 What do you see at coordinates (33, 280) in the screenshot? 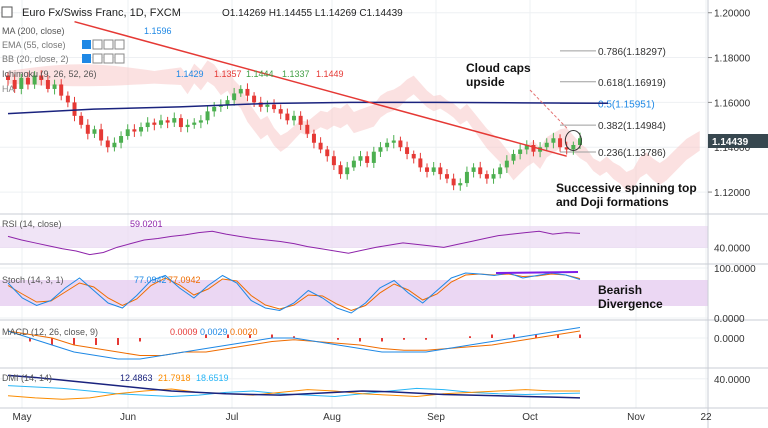
I see `stoch-legend: Stoch (14, 3, 1)` at bounding box center [33, 280].